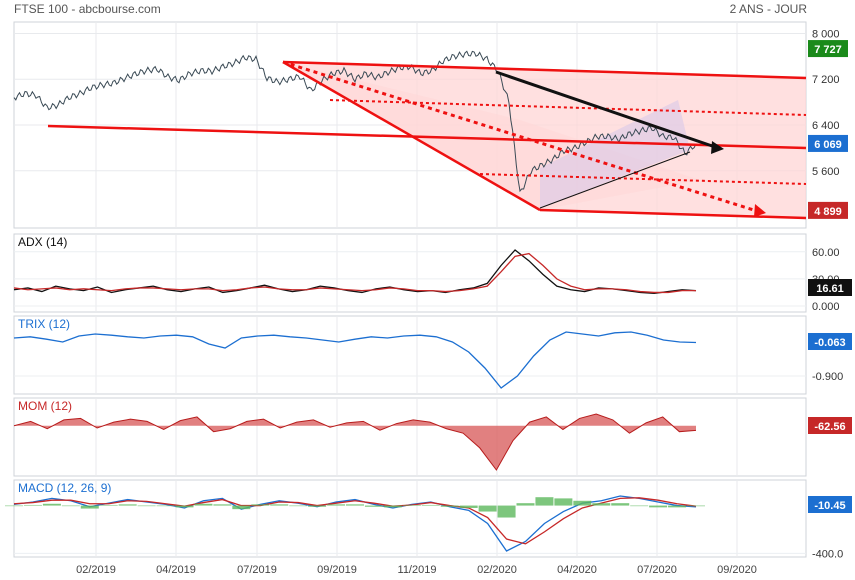 The image size is (855, 580). What do you see at coordinates (737, 570) in the screenshot?
I see `x-tick-label: 09/2020` at bounding box center [737, 570].